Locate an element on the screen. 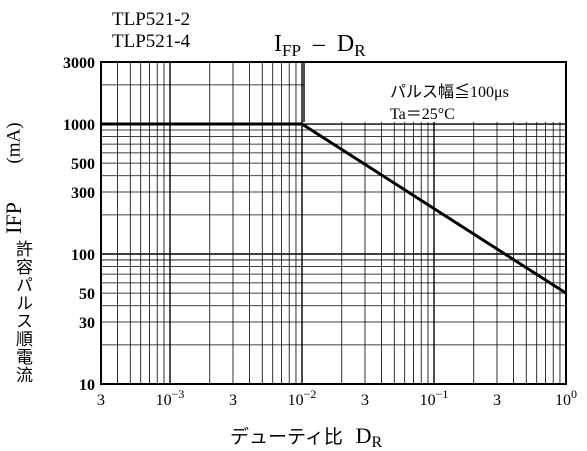 This screenshot has width=587, height=451. annotation-box-background is located at coordinates (434, 93).